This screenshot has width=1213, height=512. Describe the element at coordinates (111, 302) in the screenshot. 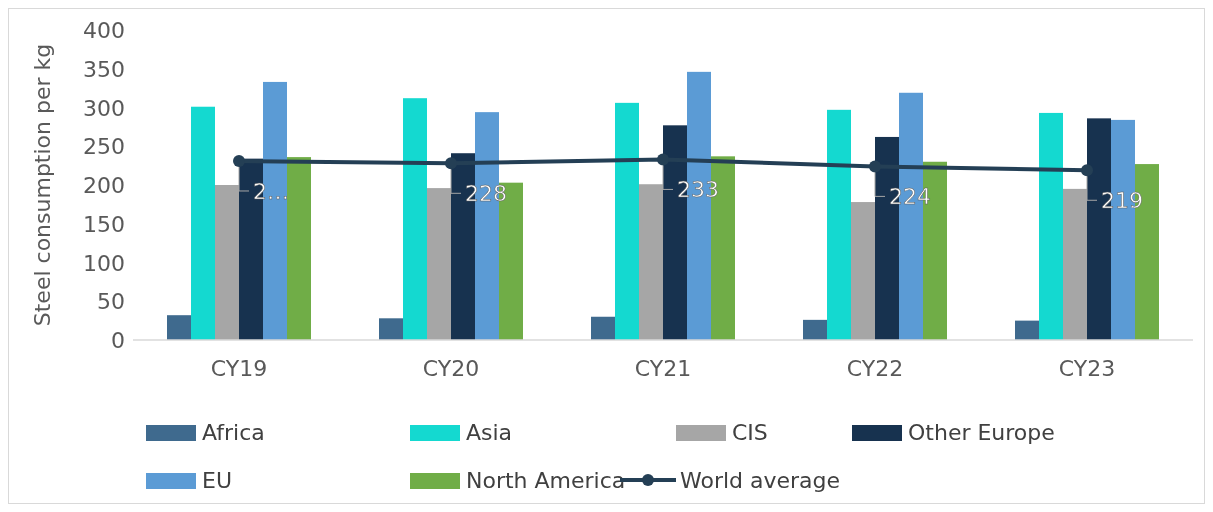

I see `y-tick-label: 50` at that location.